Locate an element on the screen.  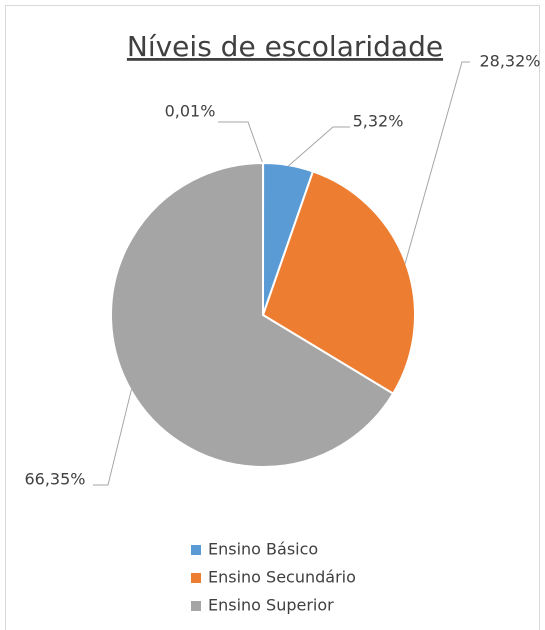
pie-slice is located at coordinates (338, 282).